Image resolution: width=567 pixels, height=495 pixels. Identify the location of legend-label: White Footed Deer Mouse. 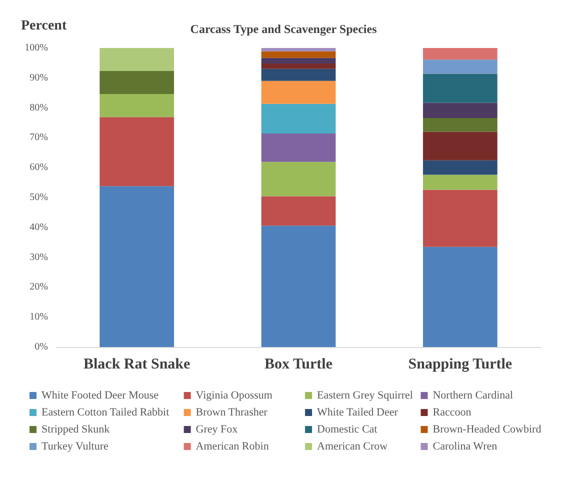
(100, 396).